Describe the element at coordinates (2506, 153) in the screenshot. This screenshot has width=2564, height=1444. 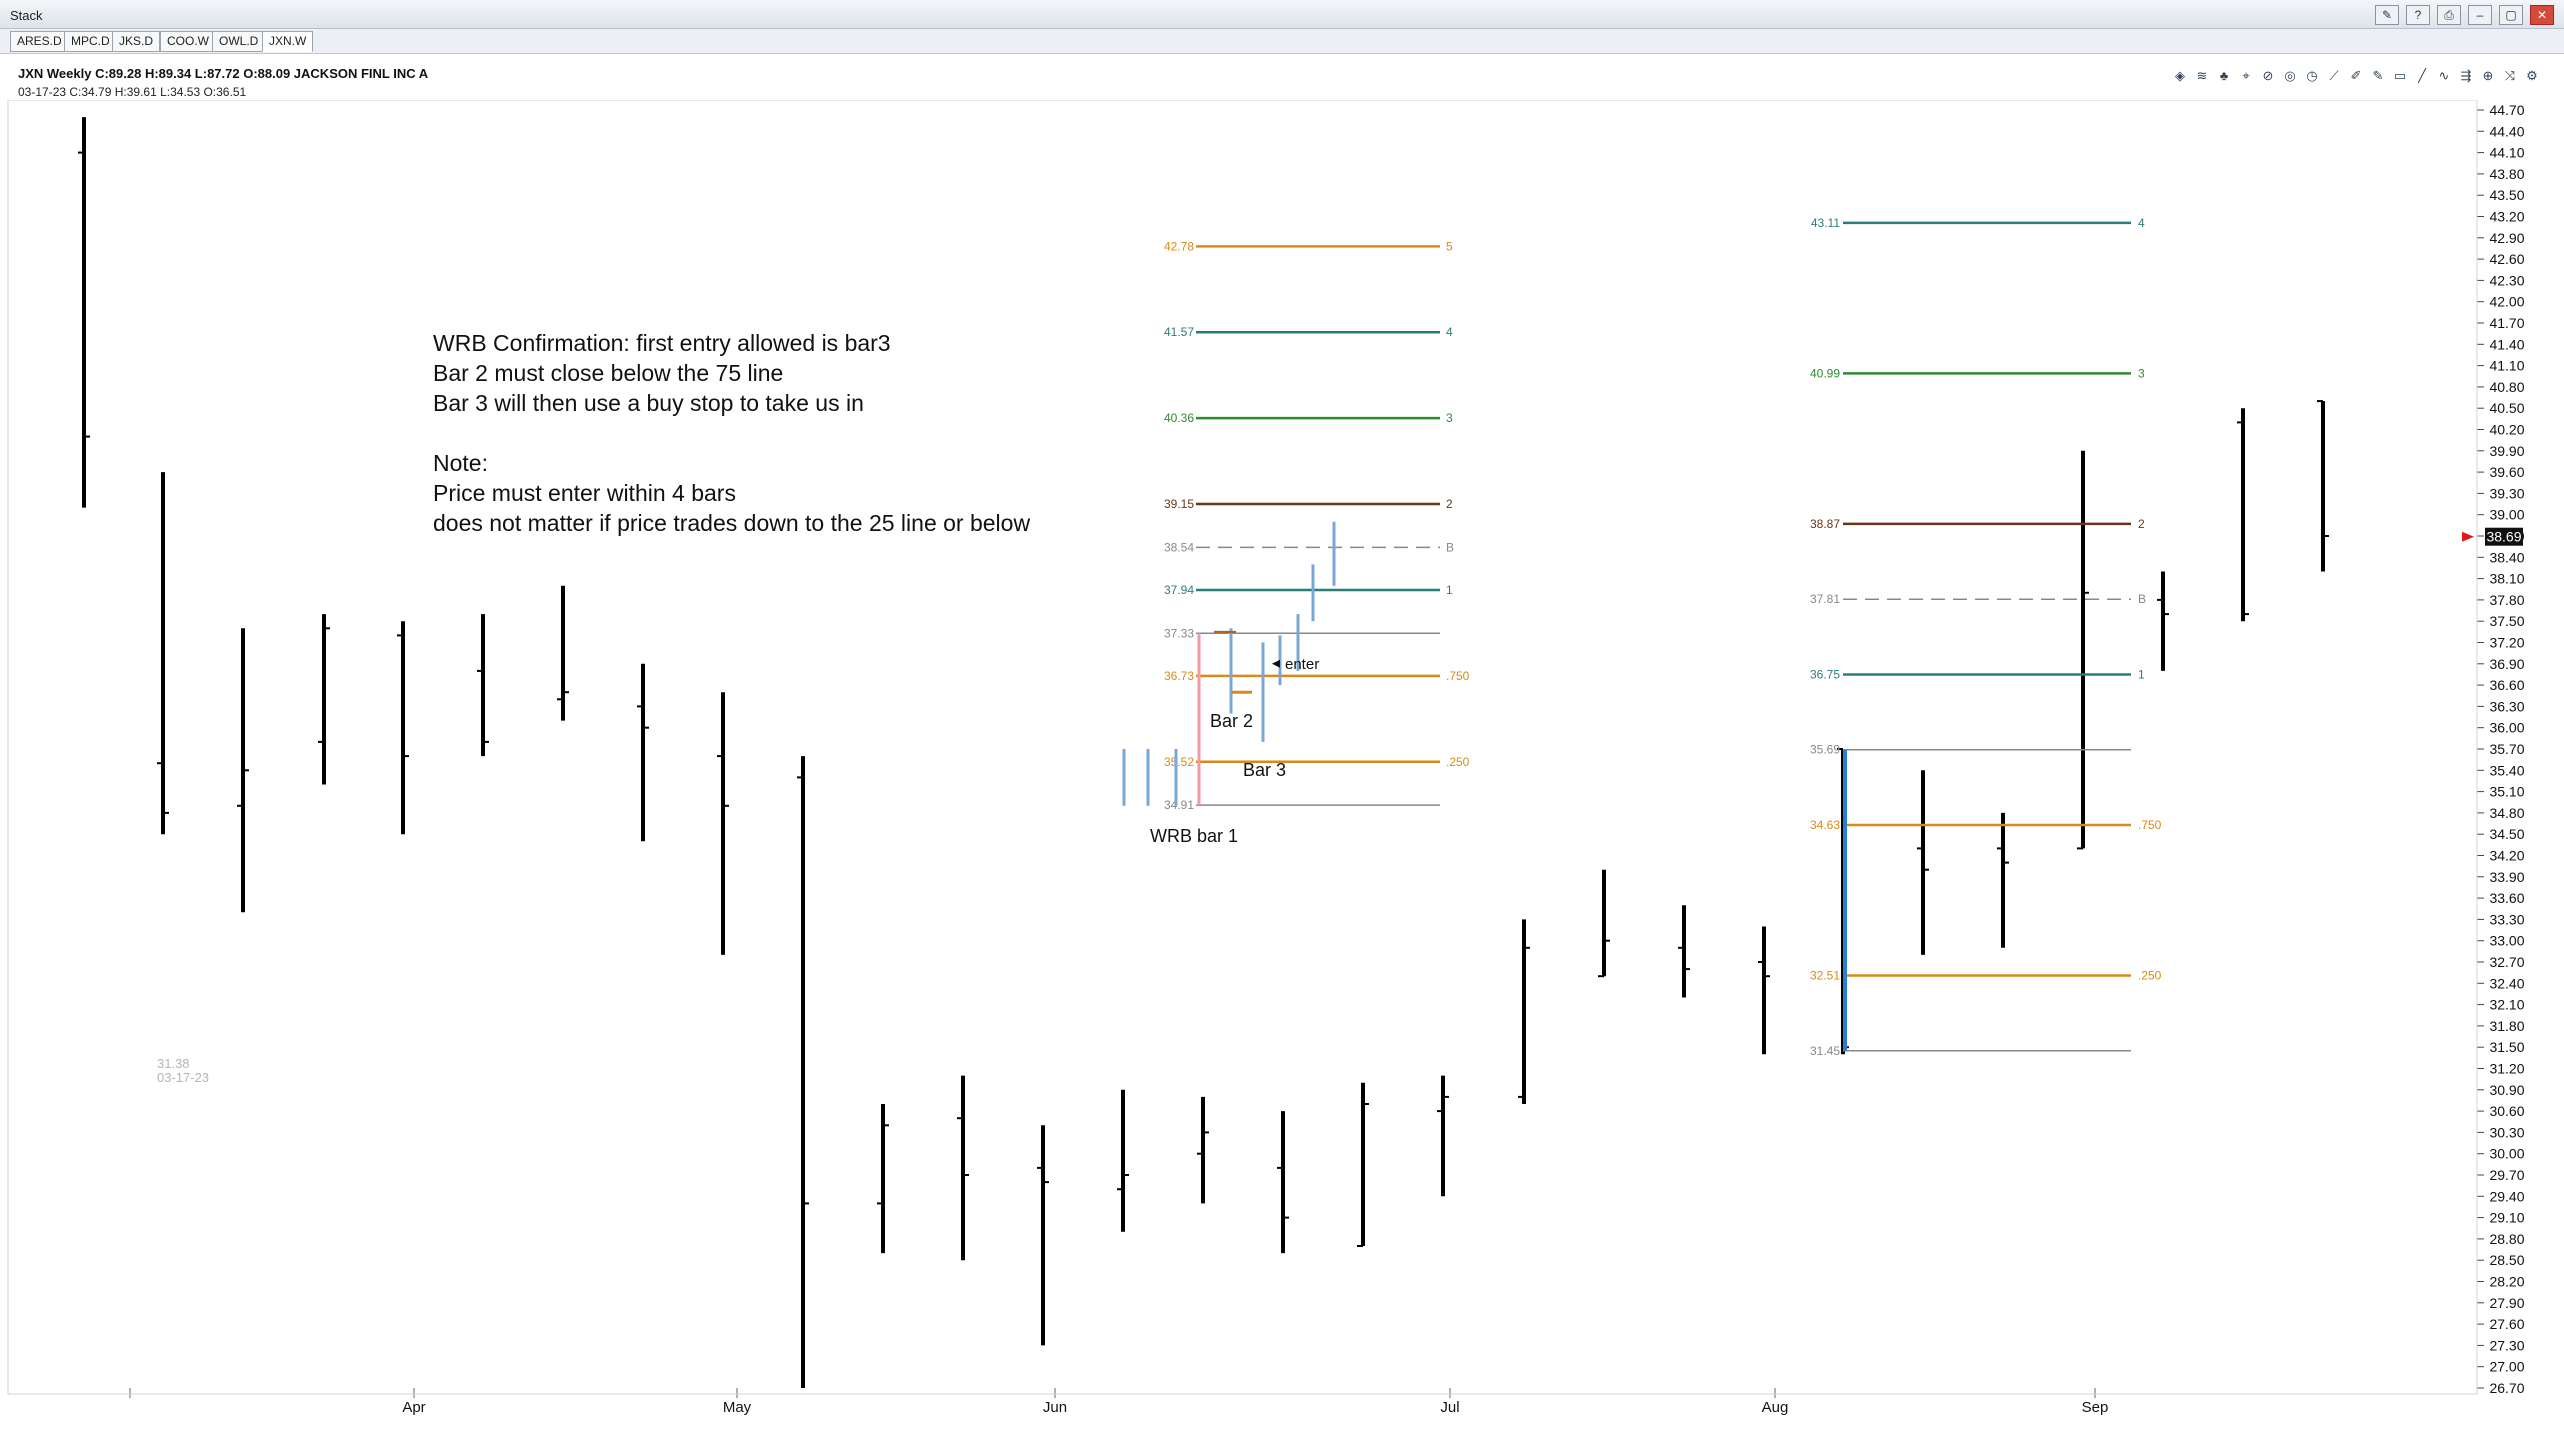
I see `y-tick-label: 44.10` at that location.